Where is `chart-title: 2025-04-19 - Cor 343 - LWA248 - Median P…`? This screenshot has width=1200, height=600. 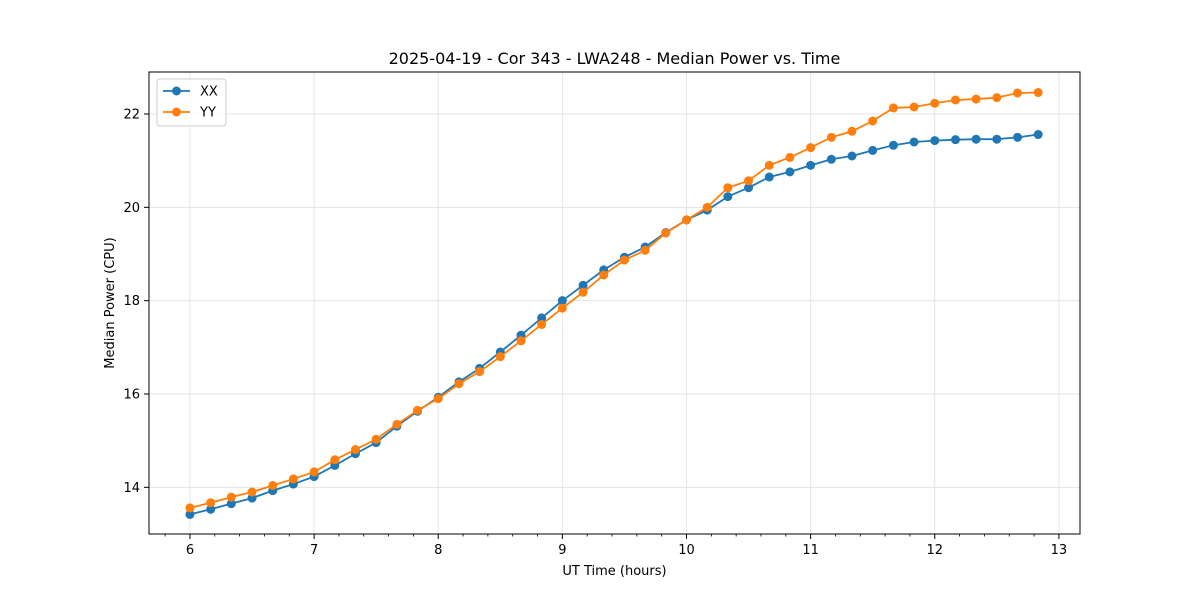 chart-title: 2025-04-19 - Cor 343 - LWA248 - Median P… is located at coordinates (615, 58).